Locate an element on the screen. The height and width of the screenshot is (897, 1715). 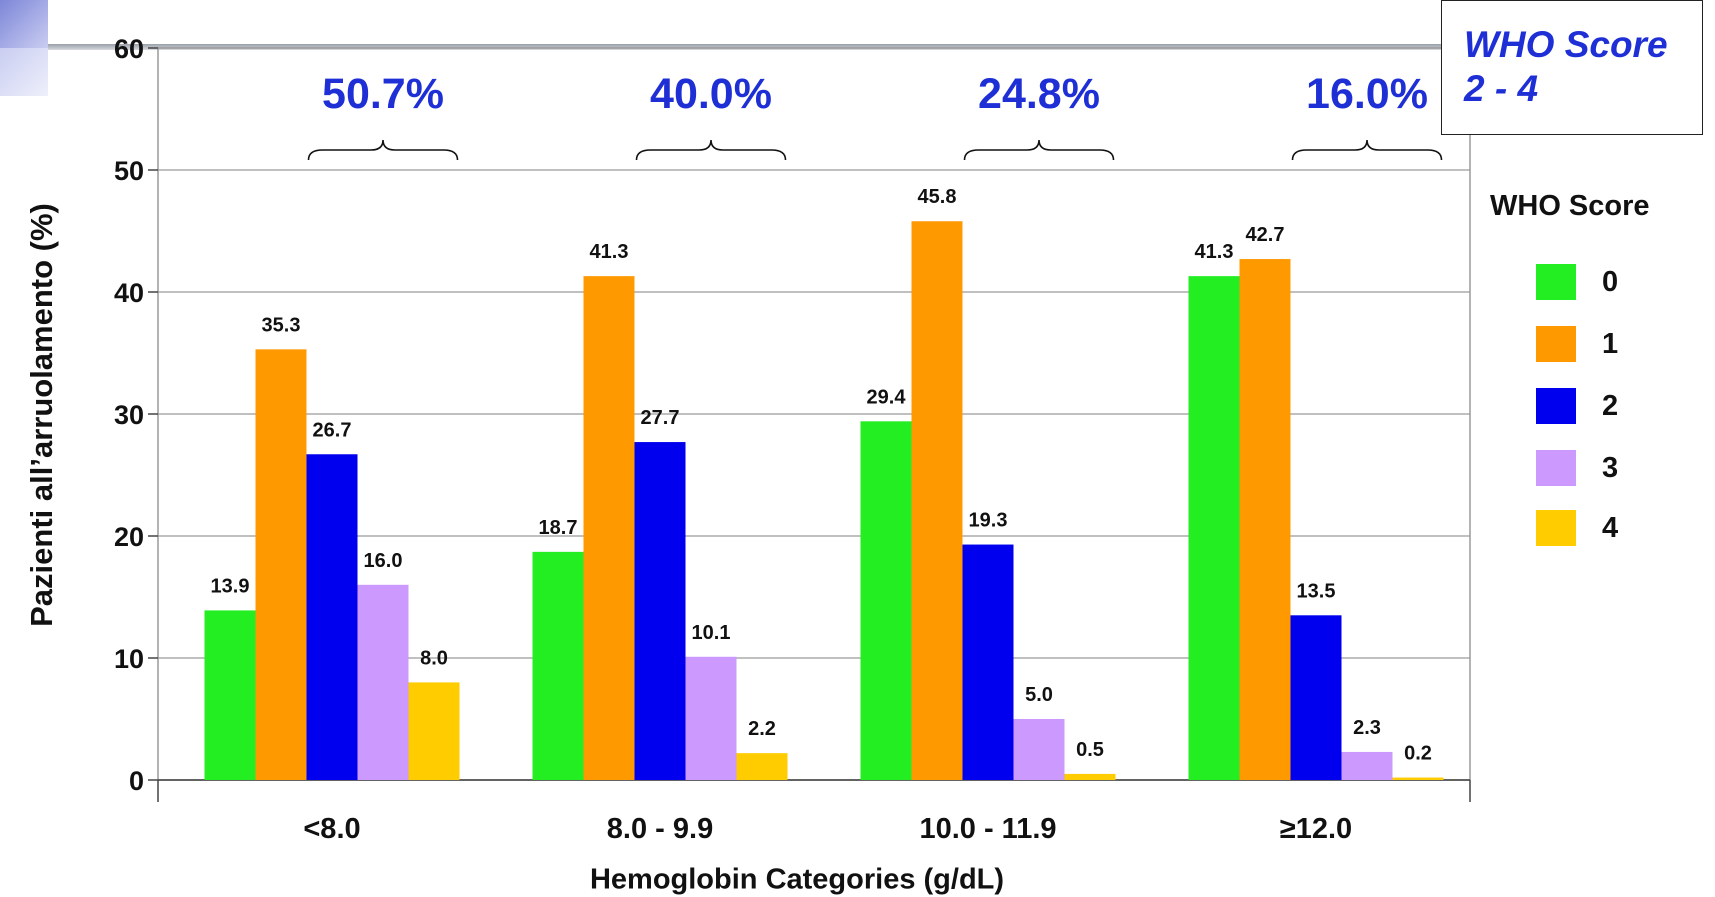
data-label-cat3-score1: 42.7 is located at coordinates (1265, 235).